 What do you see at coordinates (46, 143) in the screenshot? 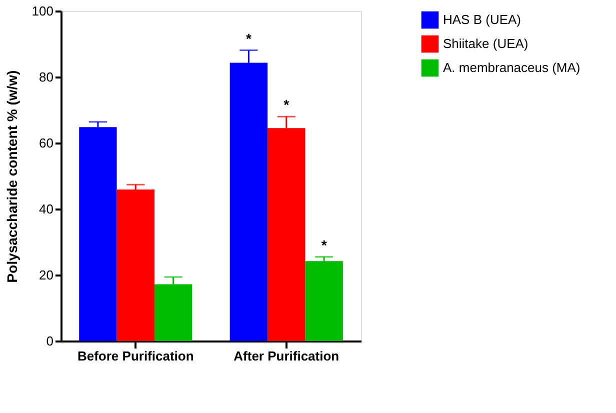
I see `y-tick-label: 60` at bounding box center [46, 143].